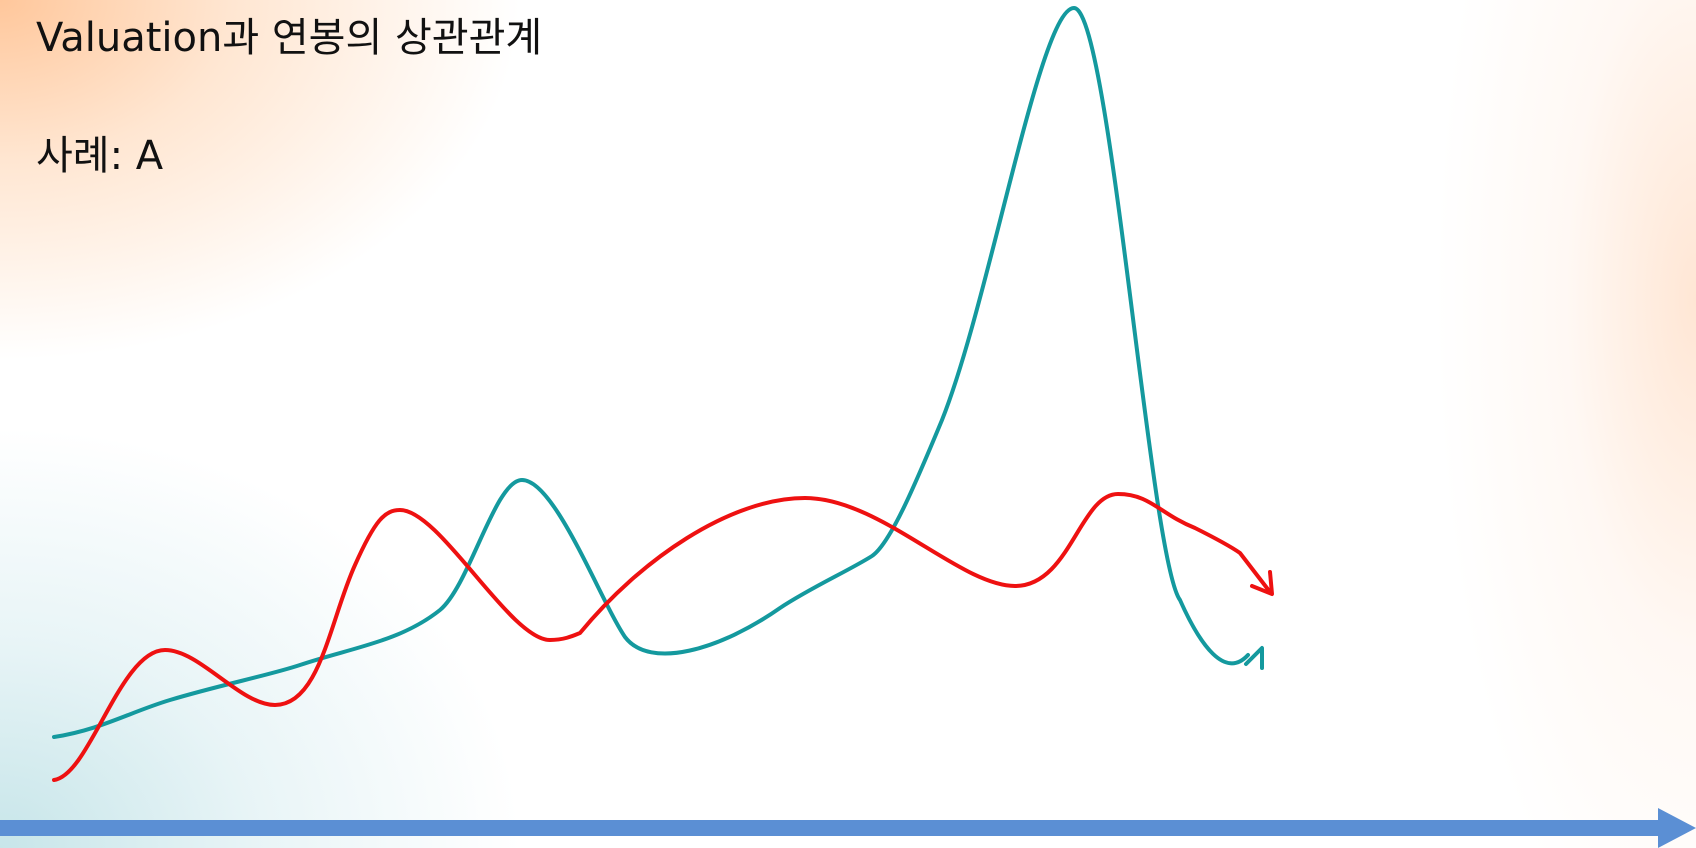 Image resolution: width=1696 pixels, height=848 pixels. I want to click on timeline-arrow-shaft, so click(830, 828).